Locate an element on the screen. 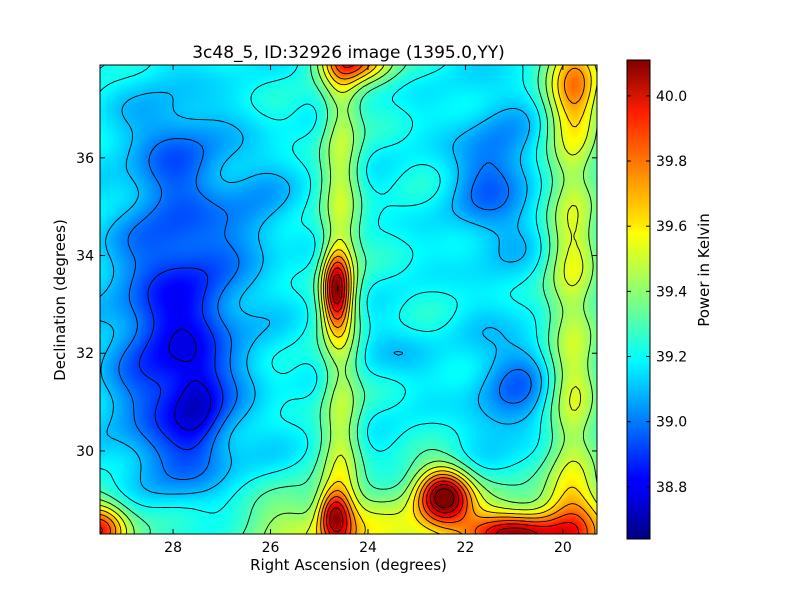  colorbar-tick-label: 39.8 is located at coordinates (671, 162).